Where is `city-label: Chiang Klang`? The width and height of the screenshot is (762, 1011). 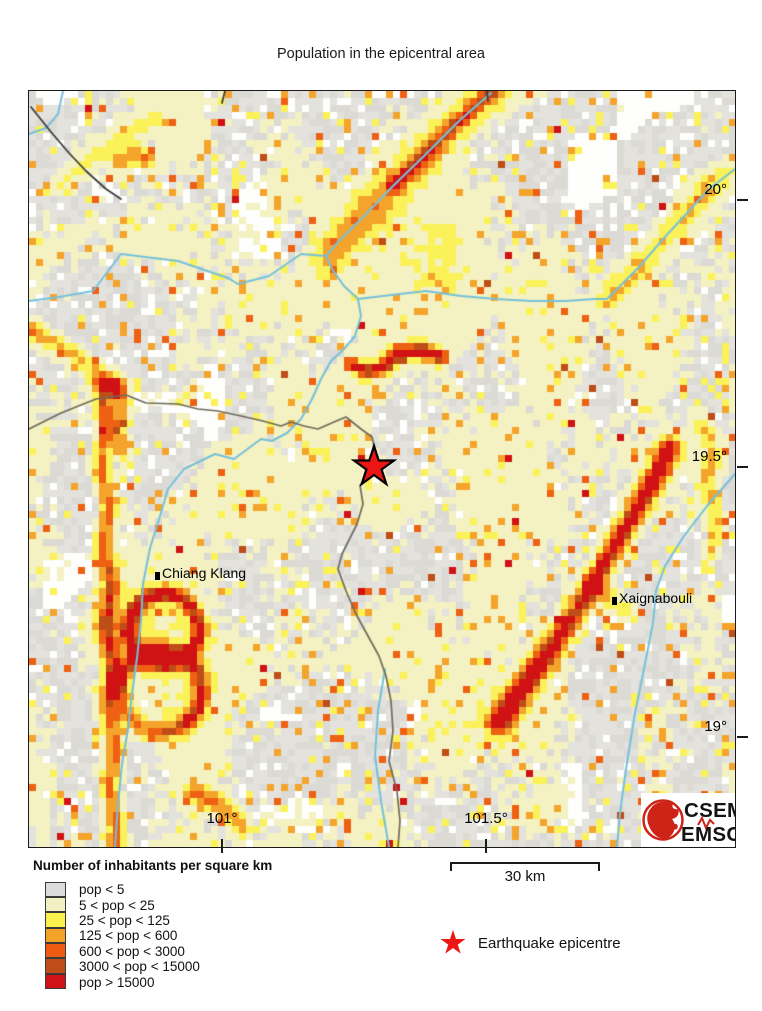 city-label: Chiang Klang is located at coordinates (204, 573).